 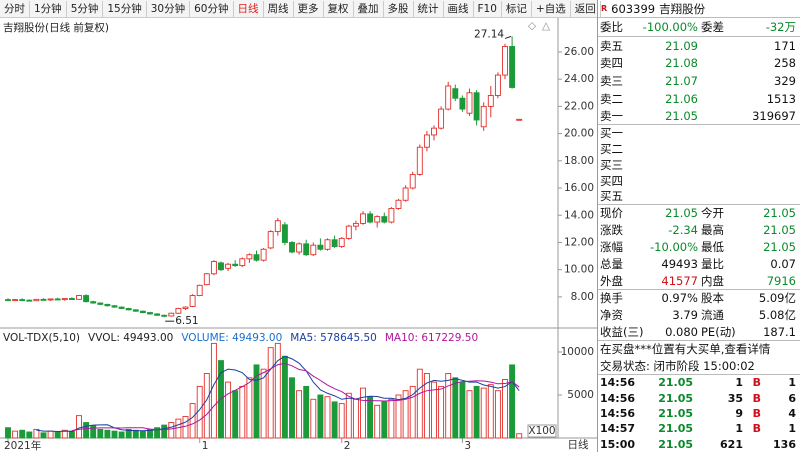 What do you see at coordinates (517, 8) in the screenshot?
I see `toolbar-button: 标记` at bounding box center [517, 8].